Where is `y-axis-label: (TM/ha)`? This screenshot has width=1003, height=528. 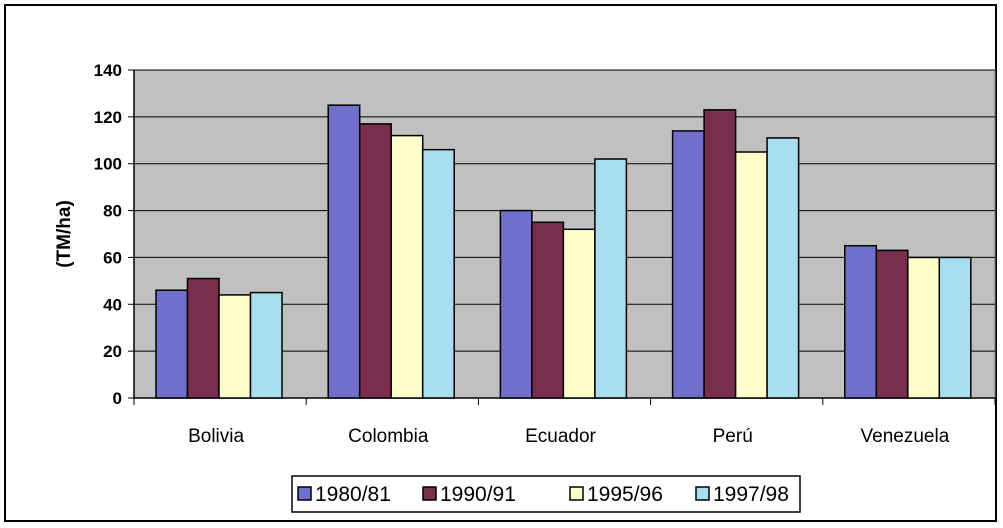 y-axis-label: (TM/ha) is located at coordinates (64, 234).